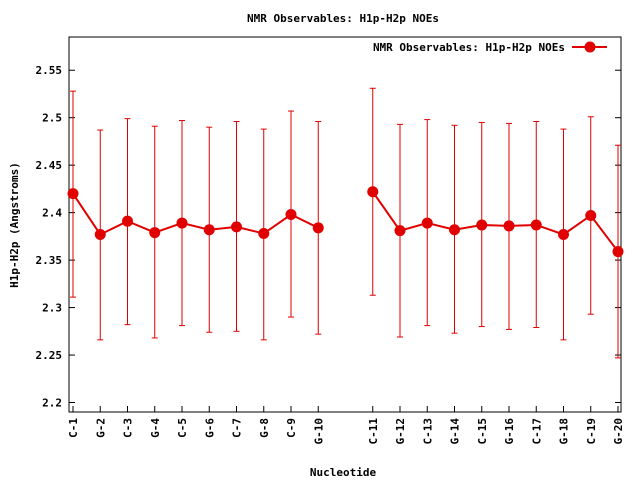 The width and height of the screenshot is (640, 480). Describe the element at coordinates (590, 47) in the screenshot. I see `legend-marker` at that location.